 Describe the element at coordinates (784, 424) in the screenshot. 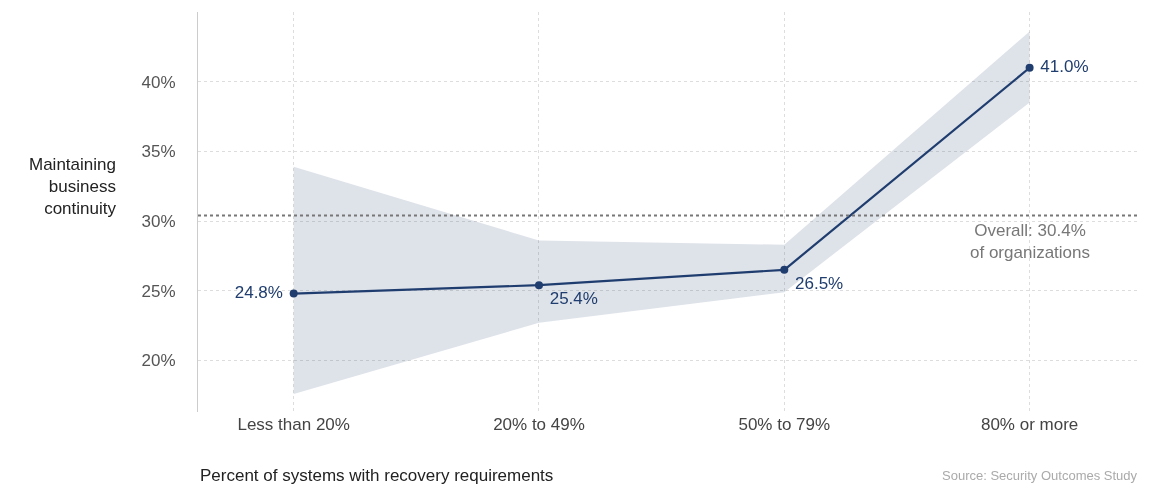

I see `x-tick-label: 50% to 79%` at that location.